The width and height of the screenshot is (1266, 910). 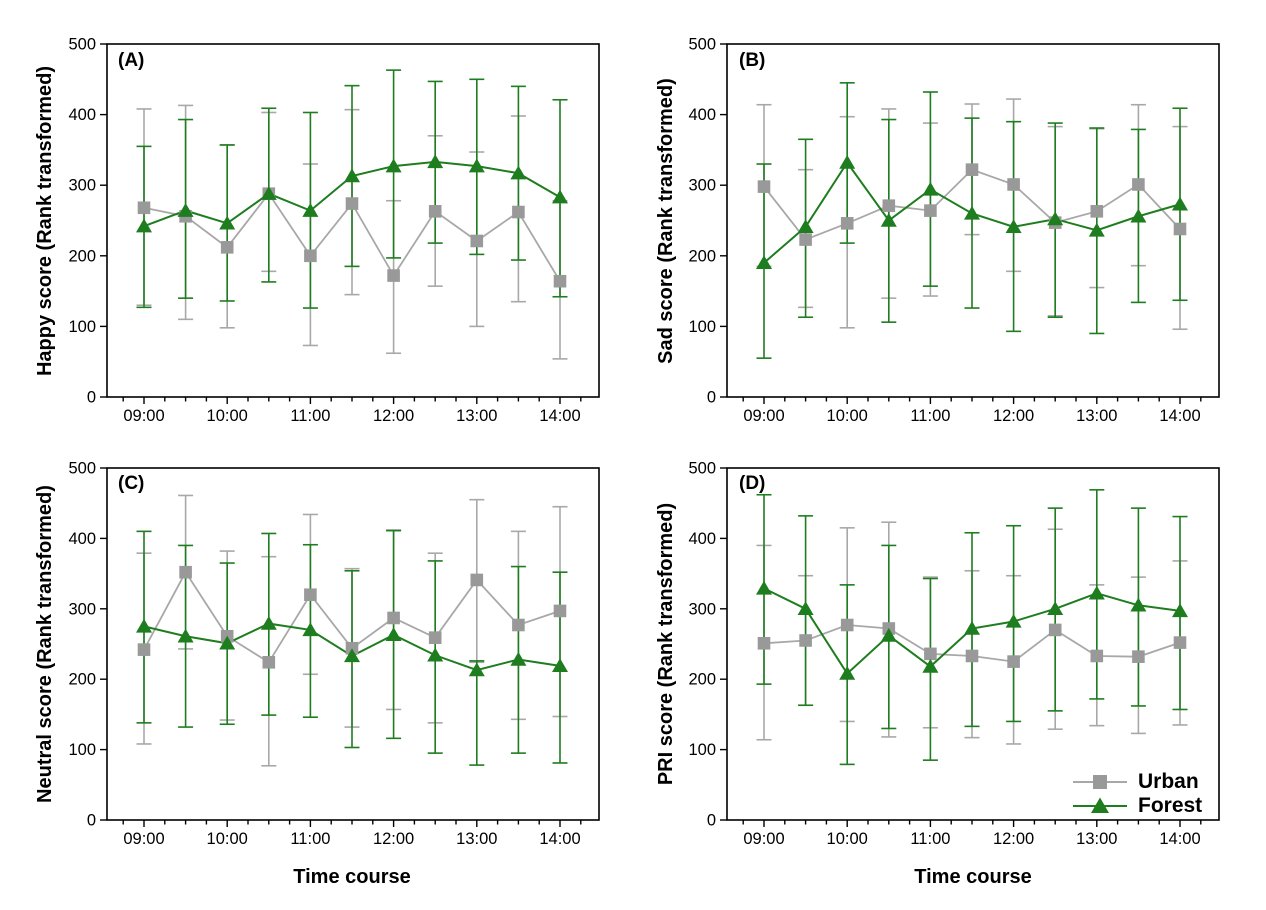 What do you see at coordinates (973, 877) in the screenshot?
I see `x-axis-title-panel-d: Time course` at bounding box center [973, 877].